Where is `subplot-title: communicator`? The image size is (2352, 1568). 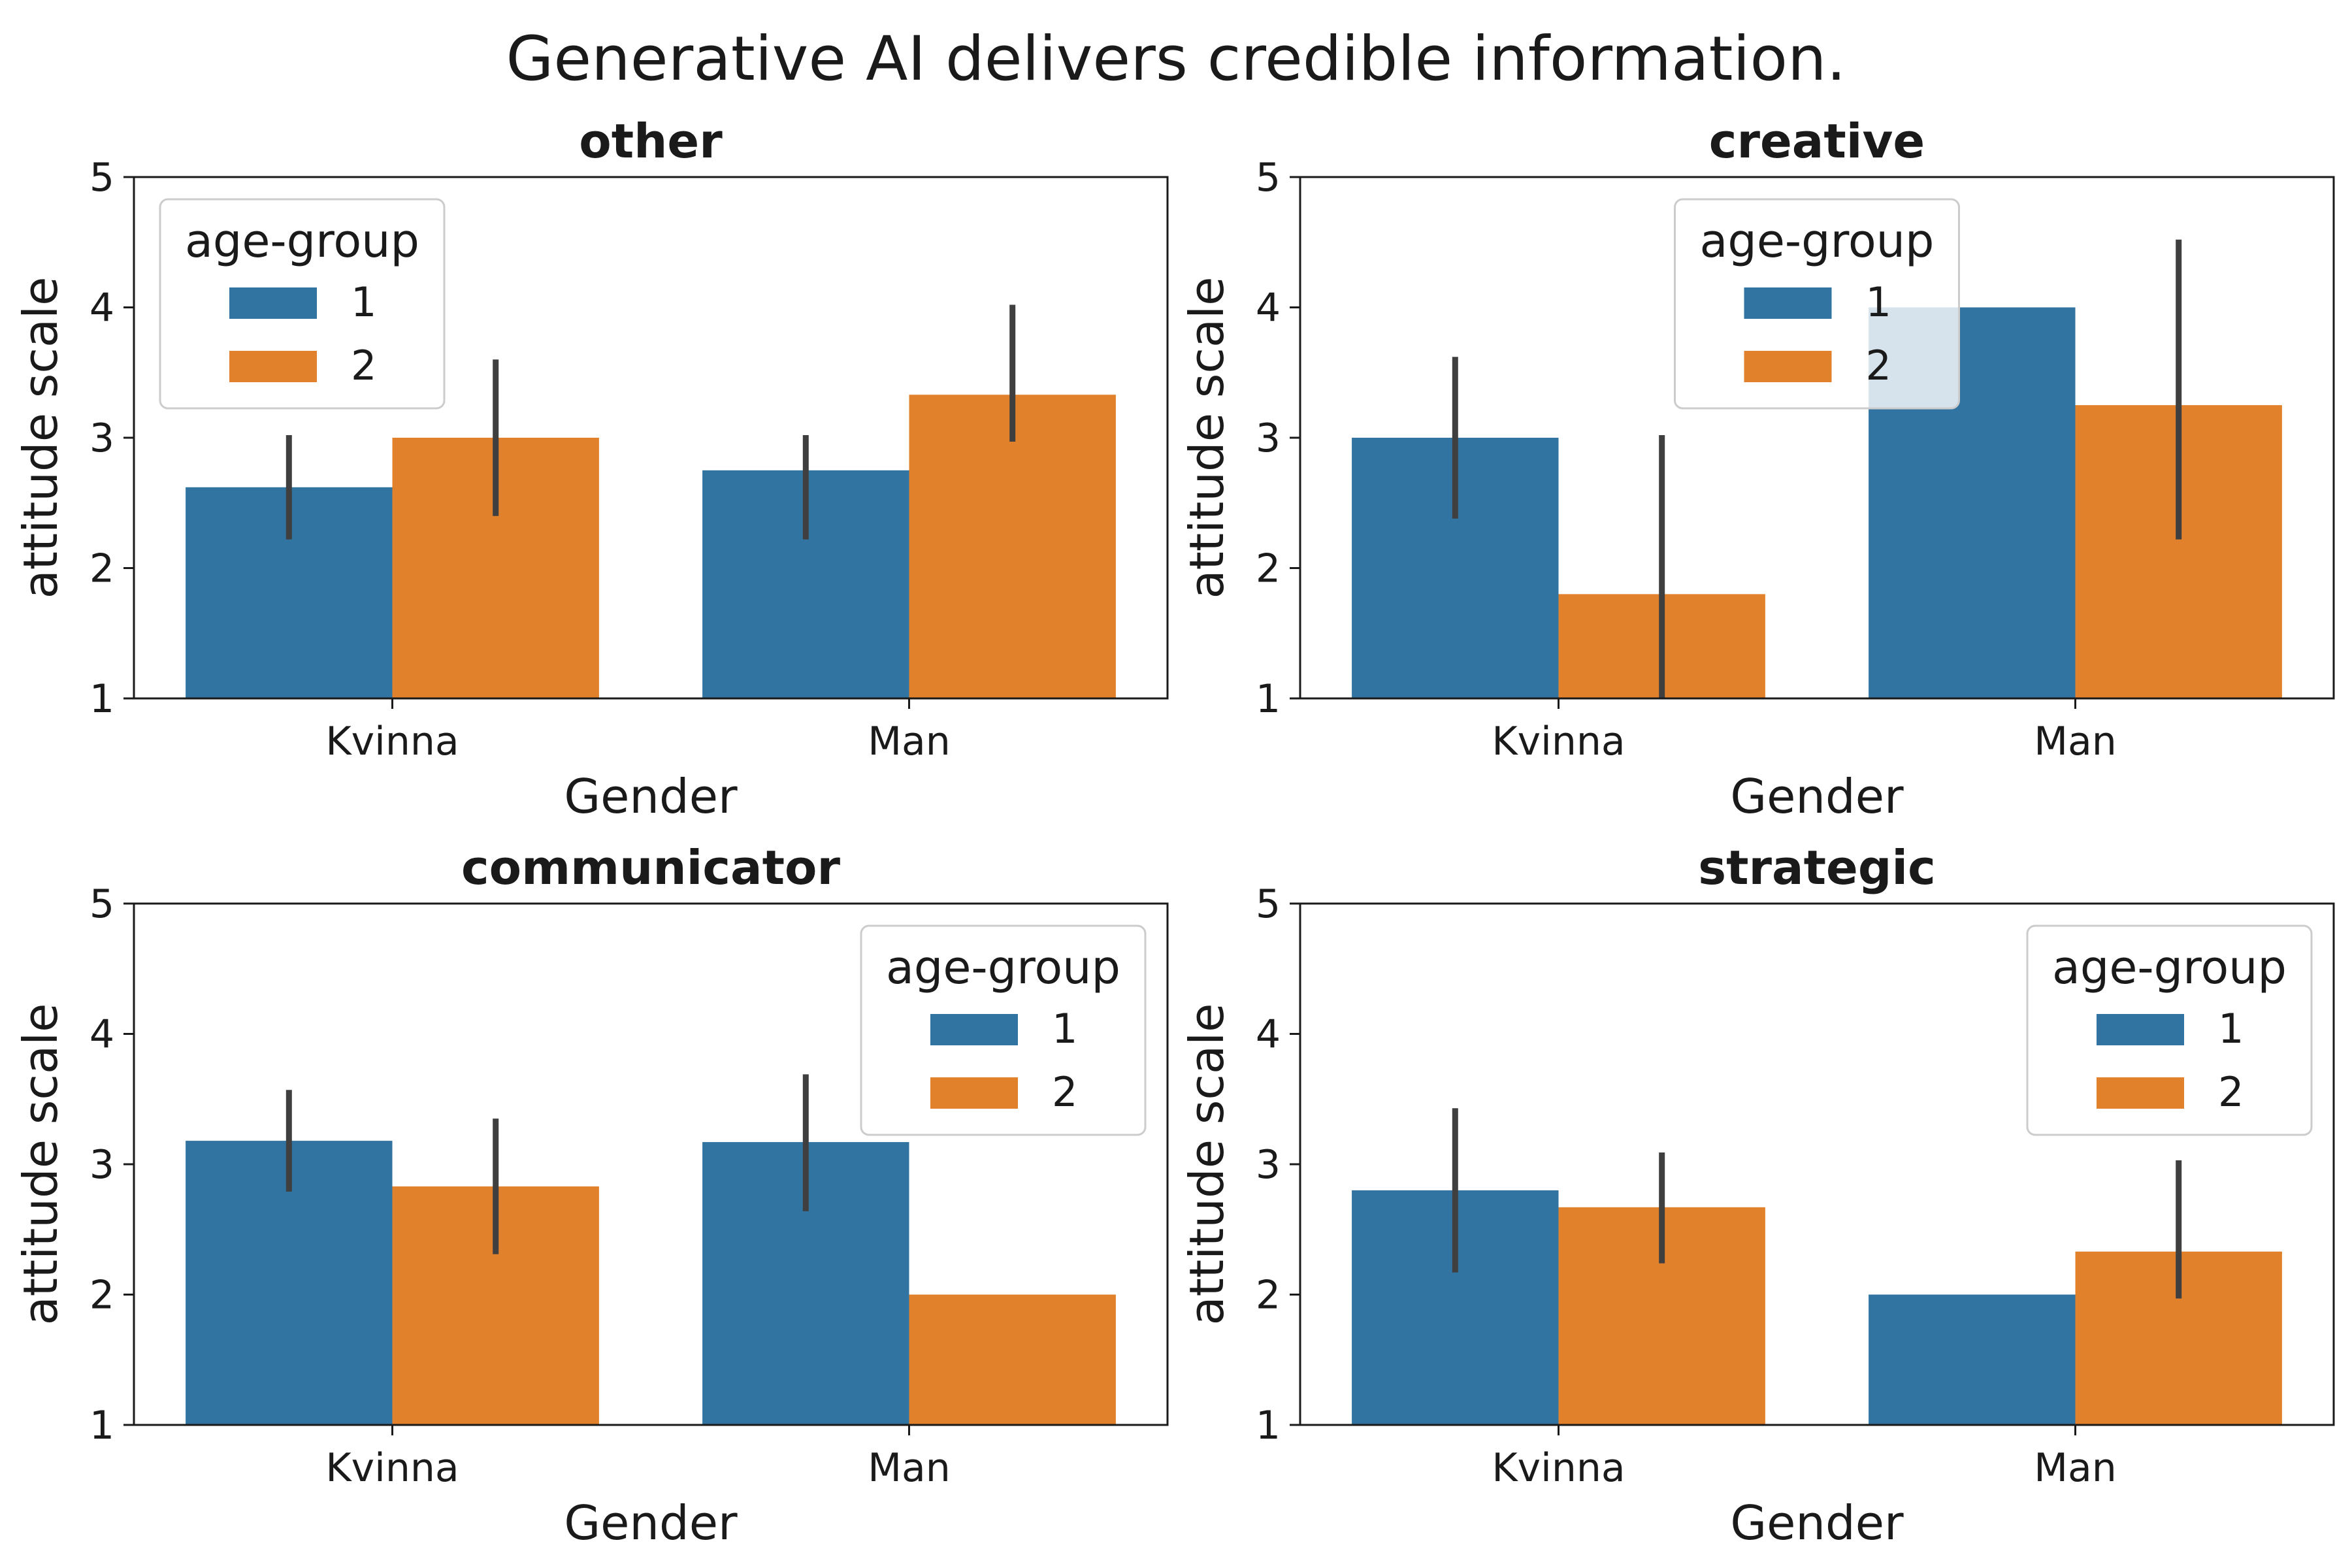
subplot-title: communicator is located at coordinates (651, 867).